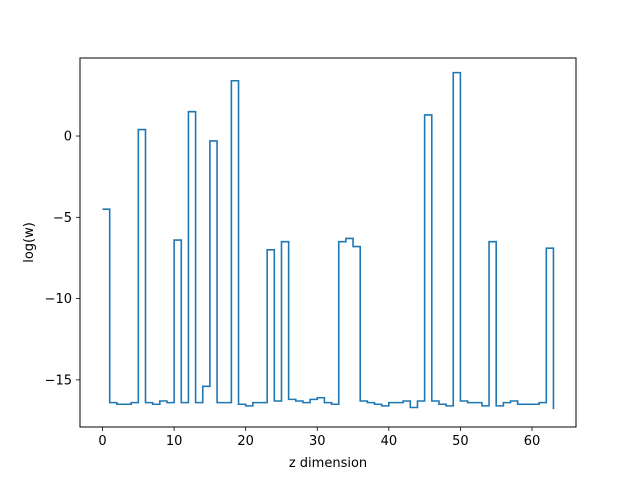 The width and height of the screenshot is (640, 480). Describe the element at coordinates (68, 137) in the screenshot. I see `y-tick-label-0: 0` at that location.